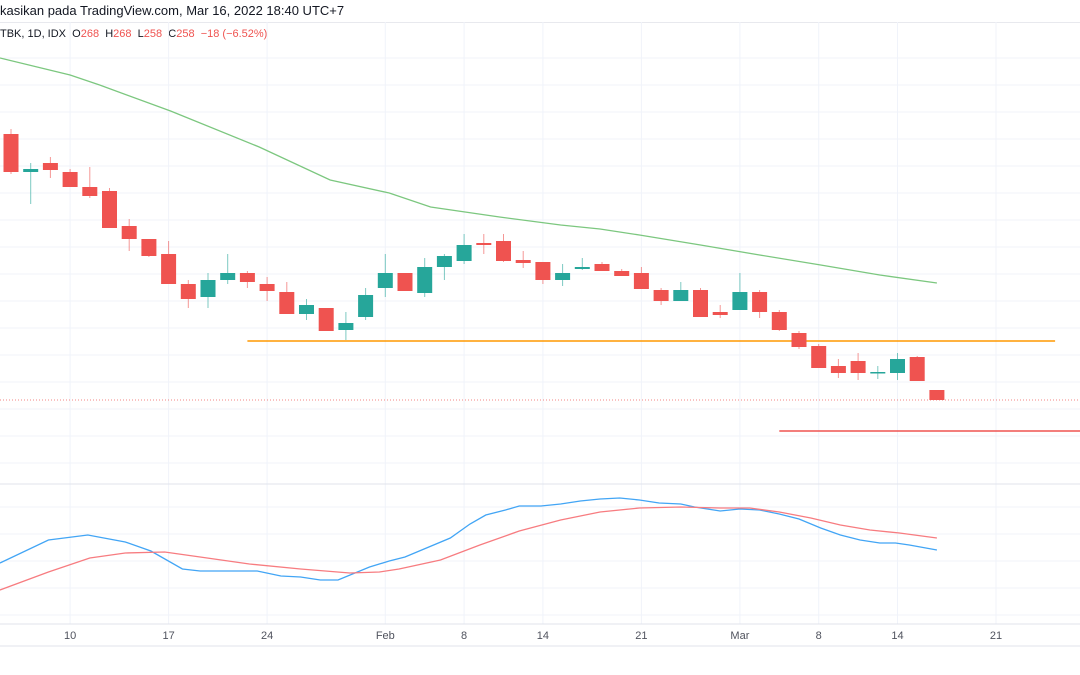 This screenshot has width=1080, height=675. Describe the element at coordinates (172, 34) in the screenshot. I see `close-label: C` at that location.